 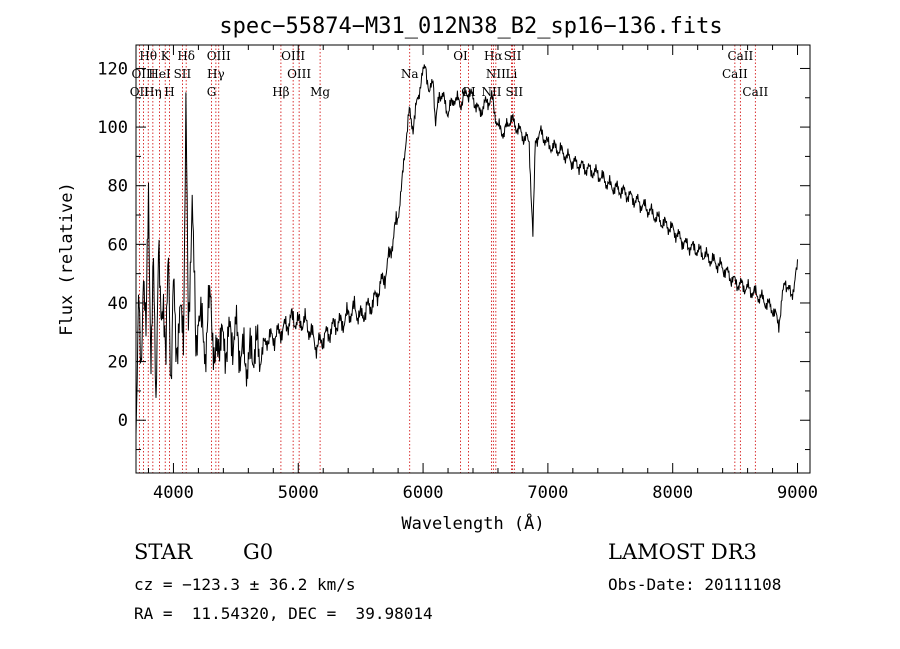 What do you see at coordinates (118, 245) in the screenshot?
I see `y-tick-label: 60` at bounding box center [118, 245].